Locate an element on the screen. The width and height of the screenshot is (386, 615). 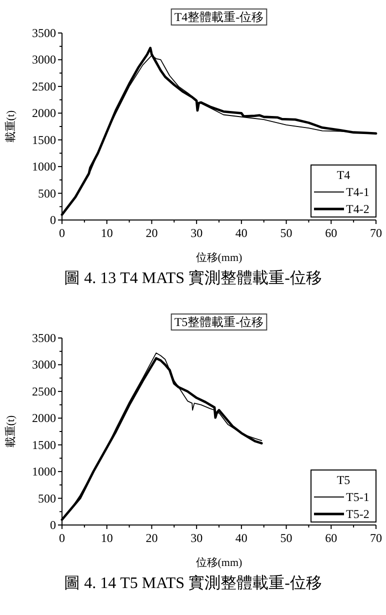
chart-title: T4整體載重-位移 is located at coordinates (219, 17).